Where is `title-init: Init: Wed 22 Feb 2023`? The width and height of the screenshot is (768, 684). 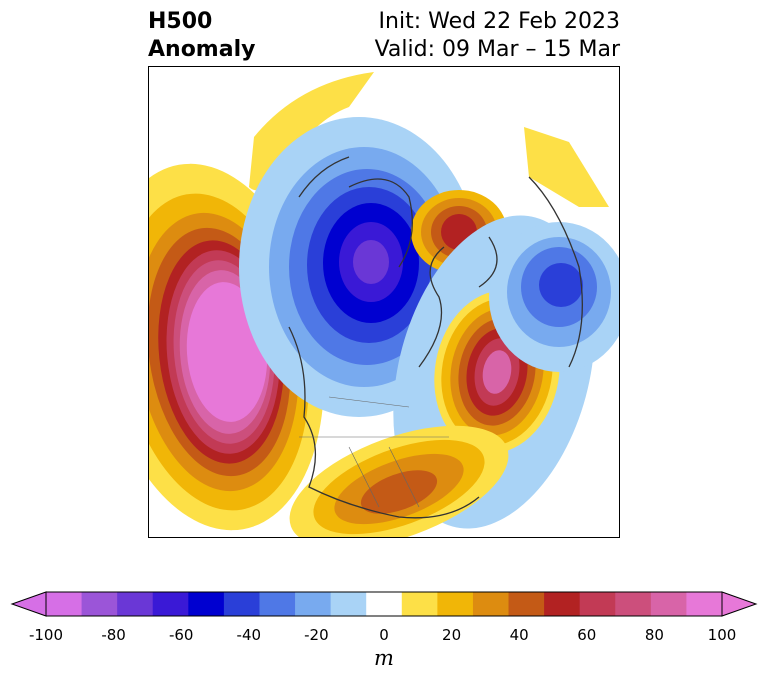 title-init: Init: Wed 22 Feb 2023 is located at coordinates (499, 21).